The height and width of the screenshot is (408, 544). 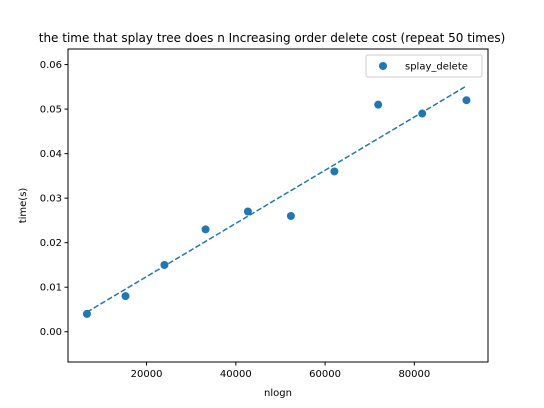 I want to click on y-tick-label: 0.01, so click(x=51, y=288).